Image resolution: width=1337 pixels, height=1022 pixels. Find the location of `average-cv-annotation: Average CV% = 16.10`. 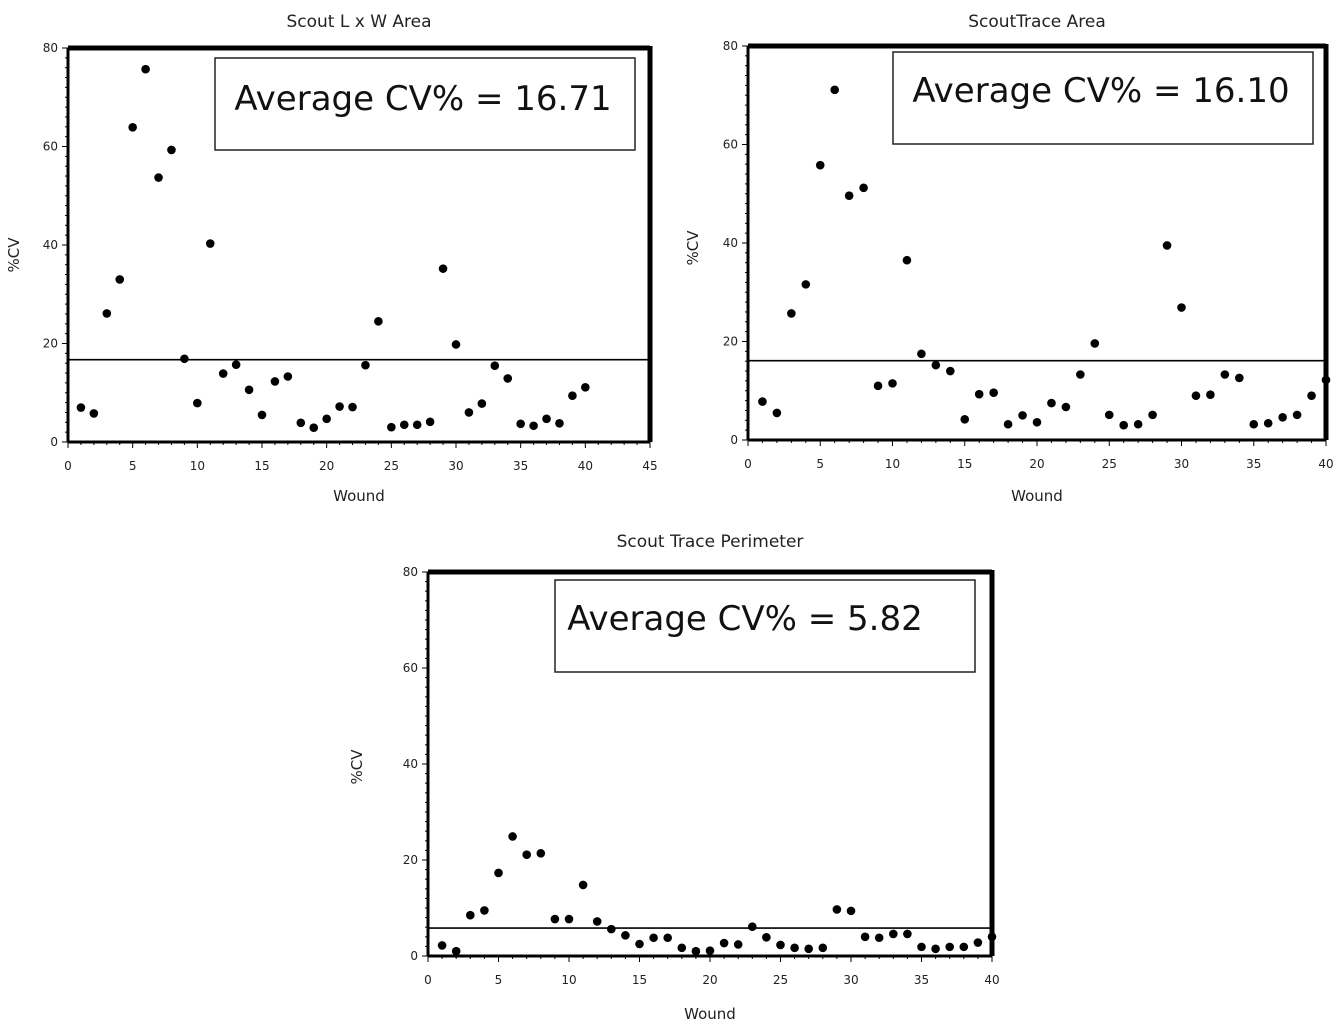

average-cv-annotation: Average CV% = 16.10 is located at coordinates (1100, 91).